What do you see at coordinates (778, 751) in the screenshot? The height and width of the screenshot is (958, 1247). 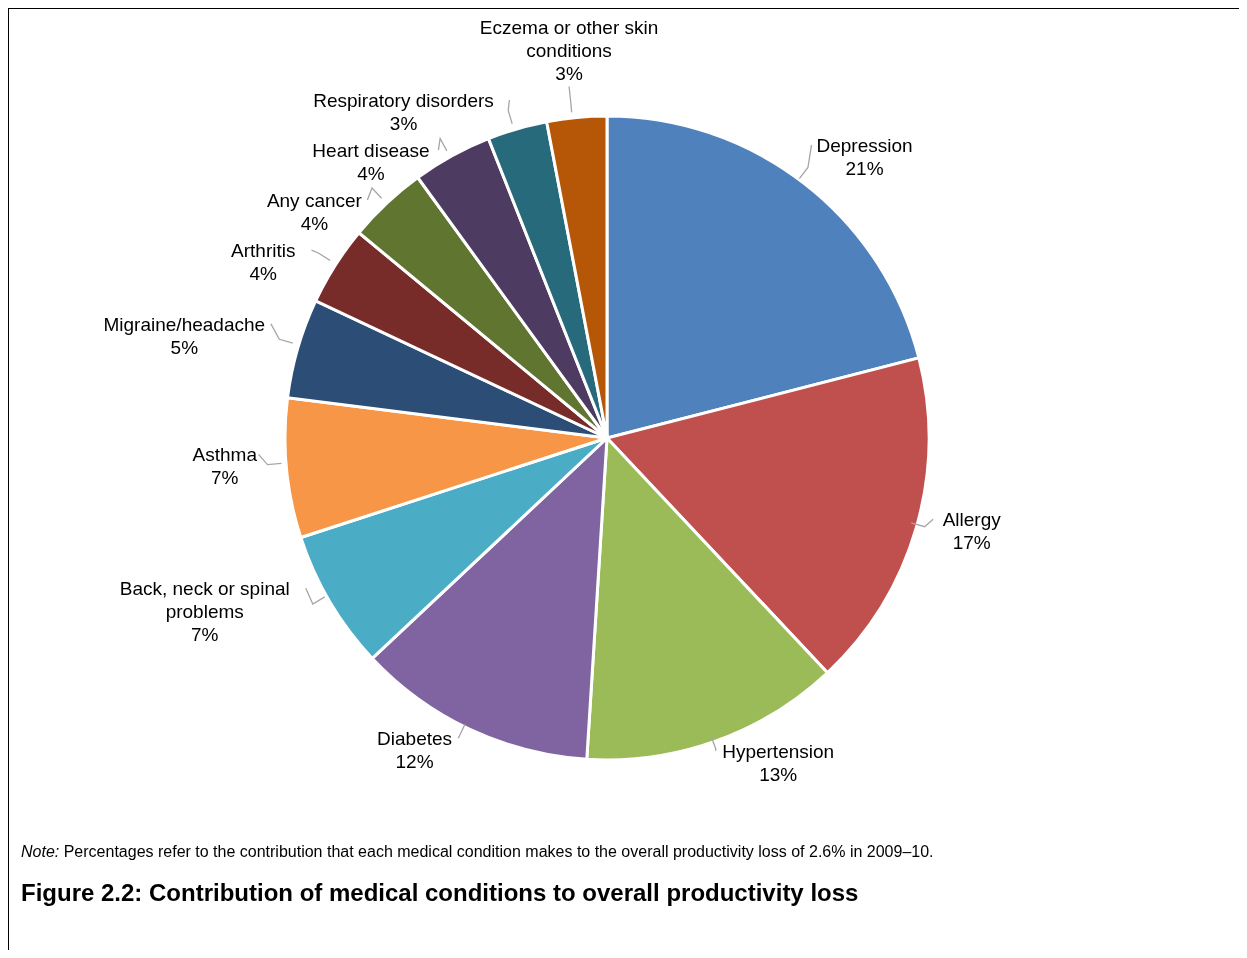 I see `slice-label: Hypertension` at bounding box center [778, 751].